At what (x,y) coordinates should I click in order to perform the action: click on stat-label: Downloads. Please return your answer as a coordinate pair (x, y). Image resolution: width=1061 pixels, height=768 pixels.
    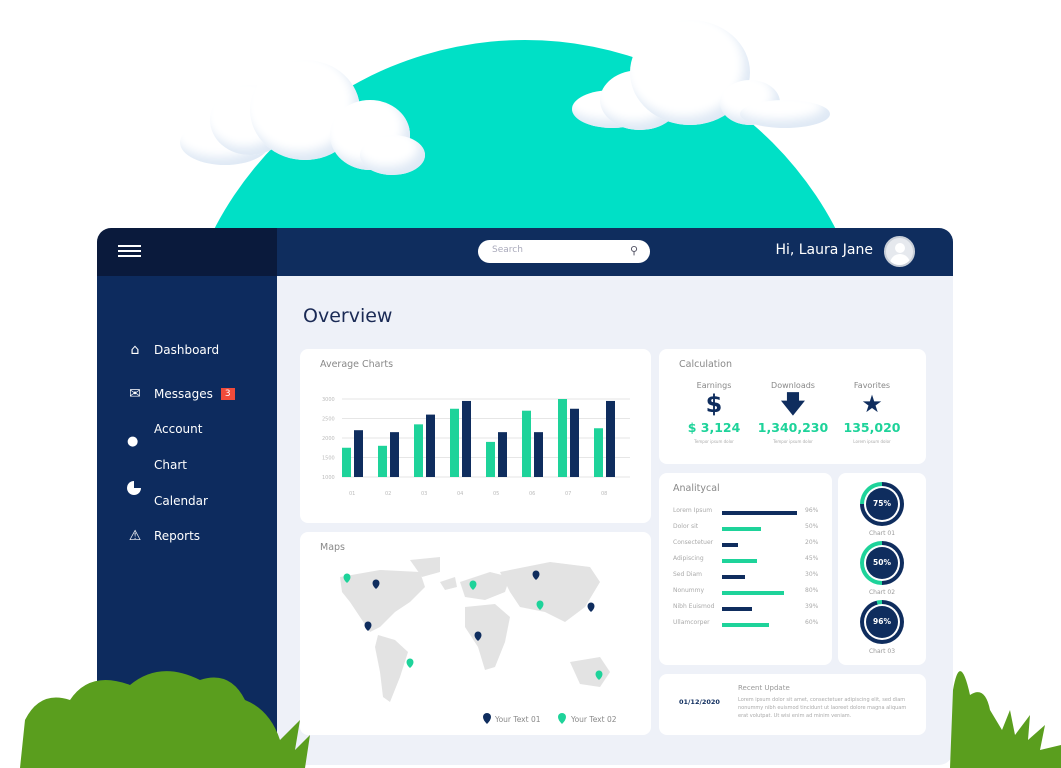
    Looking at the image, I should click on (793, 385).